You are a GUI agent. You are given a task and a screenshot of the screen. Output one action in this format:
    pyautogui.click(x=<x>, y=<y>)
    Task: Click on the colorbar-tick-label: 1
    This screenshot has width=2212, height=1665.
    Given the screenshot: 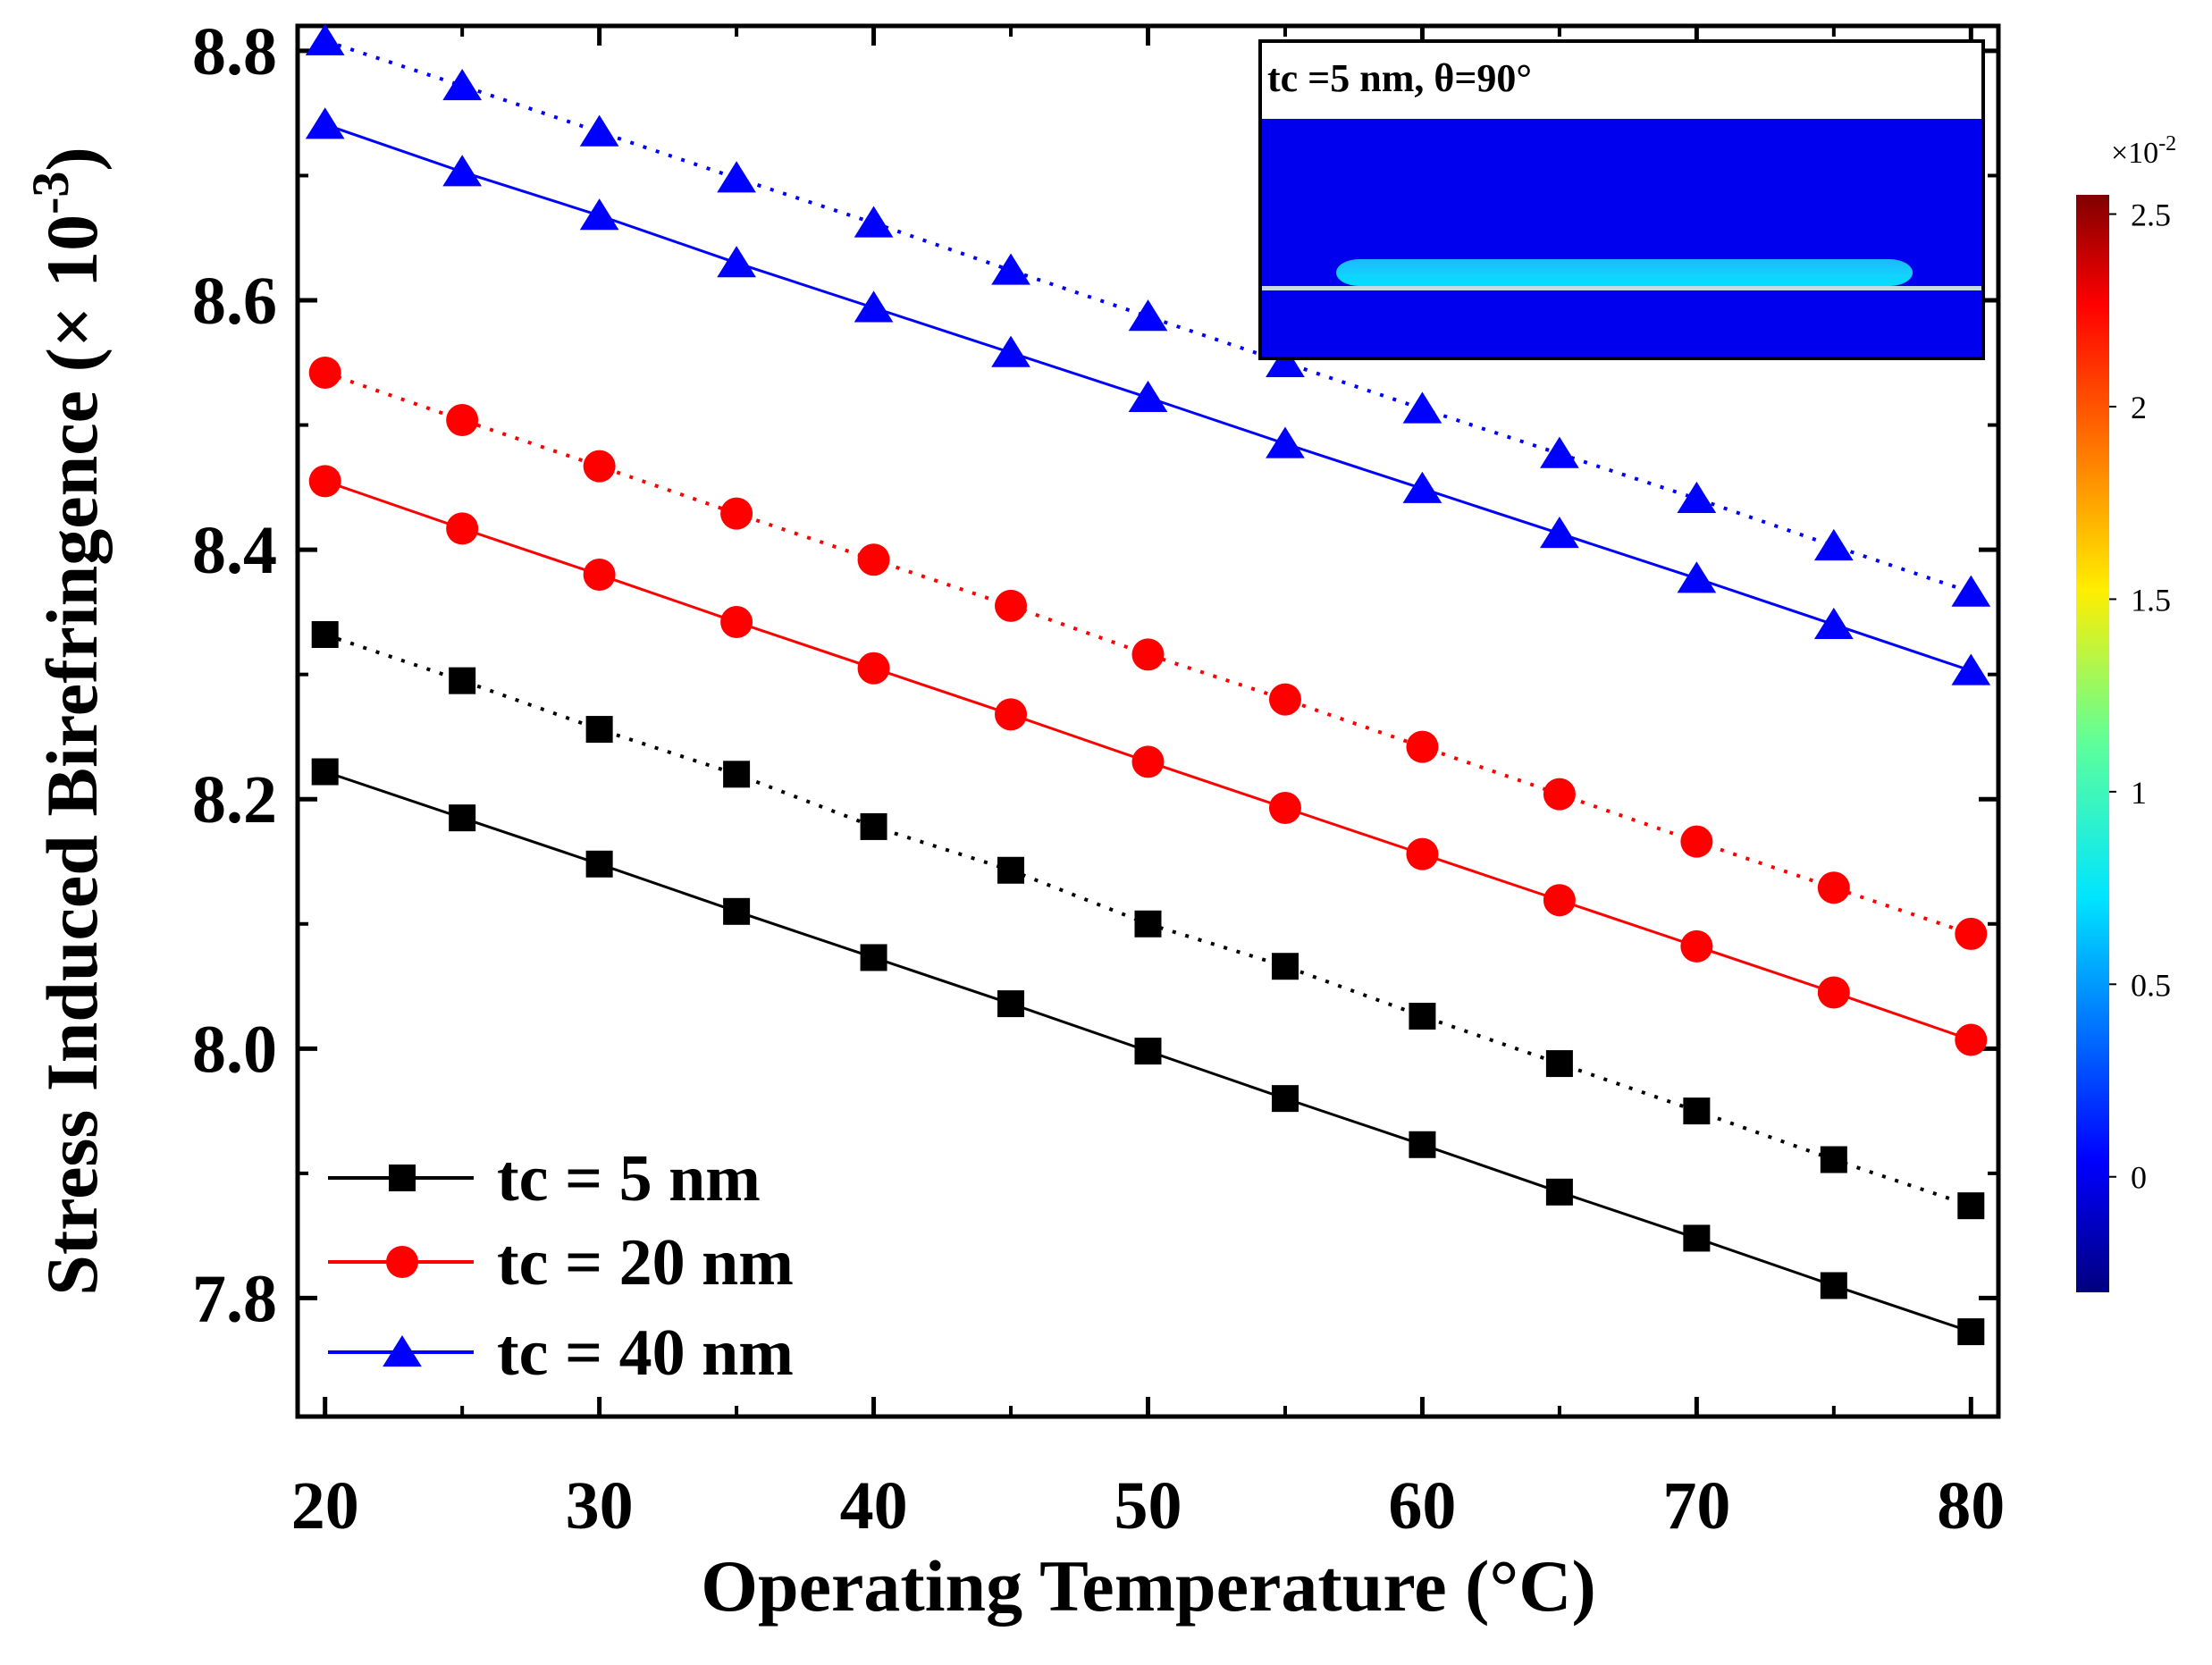 What is the action you would take?
    pyautogui.click(x=2139, y=793)
    